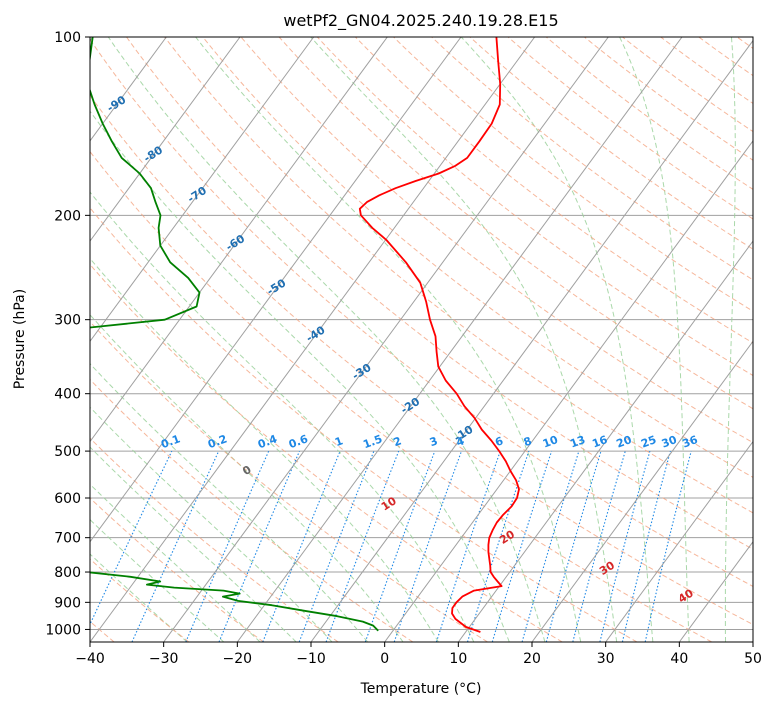  Describe the element at coordinates (669, 442) in the screenshot. I see `mixing-ratio-label: 30` at that location.